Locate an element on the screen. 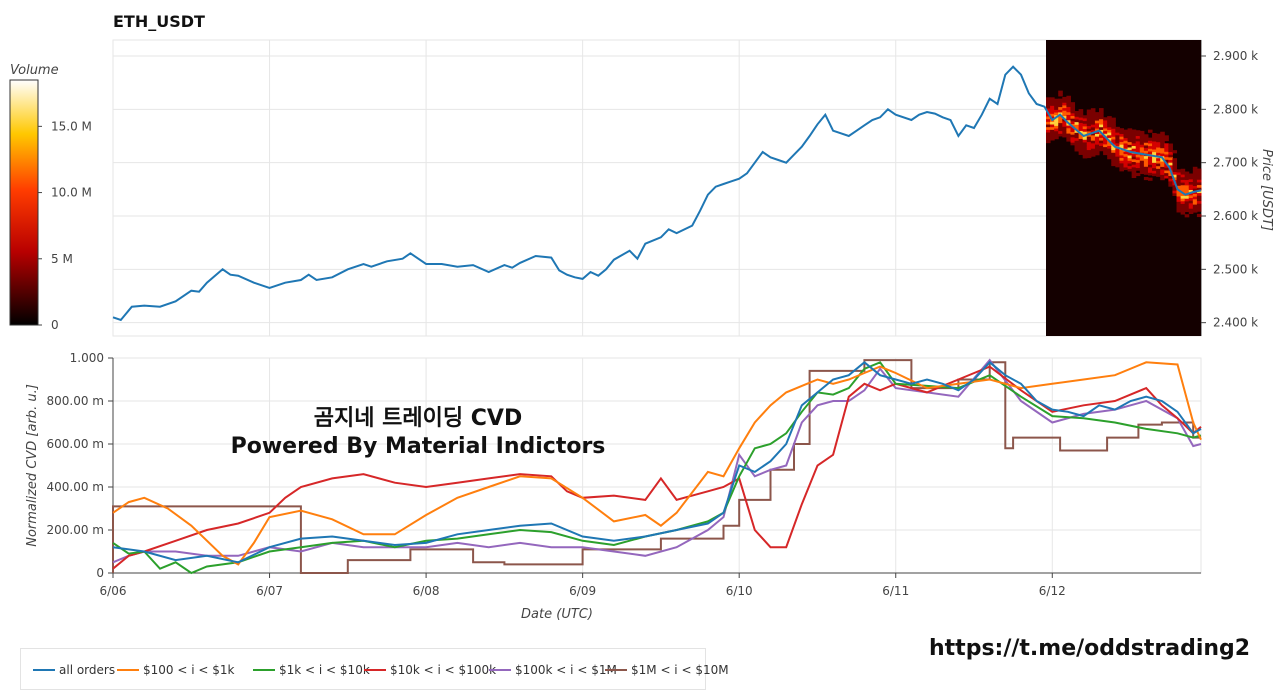  legend-item-all-orders: all orders is located at coordinates (74, 670).